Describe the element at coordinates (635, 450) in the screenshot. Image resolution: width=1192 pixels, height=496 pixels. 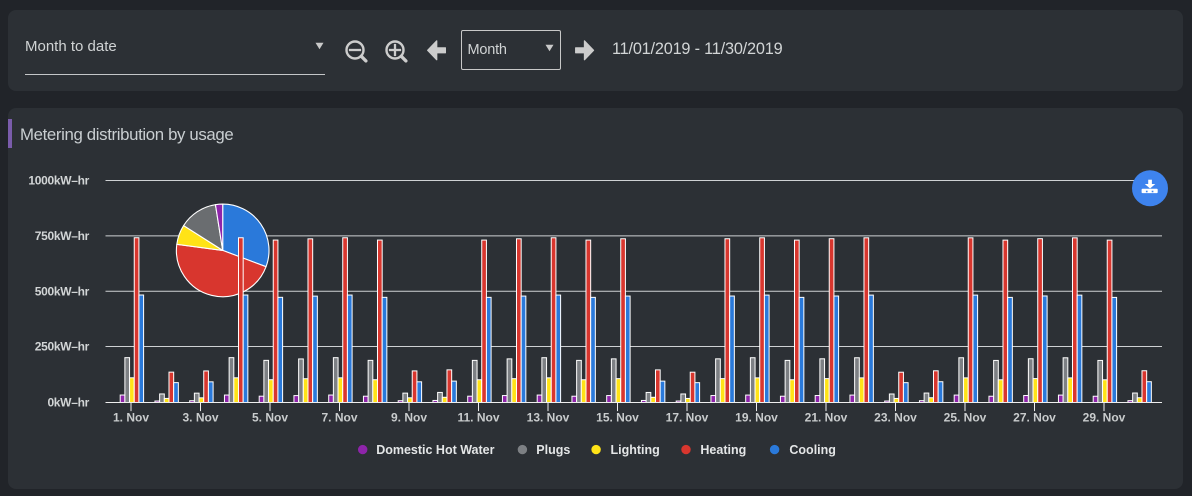
I see `svg-text: Lighting` at that location.